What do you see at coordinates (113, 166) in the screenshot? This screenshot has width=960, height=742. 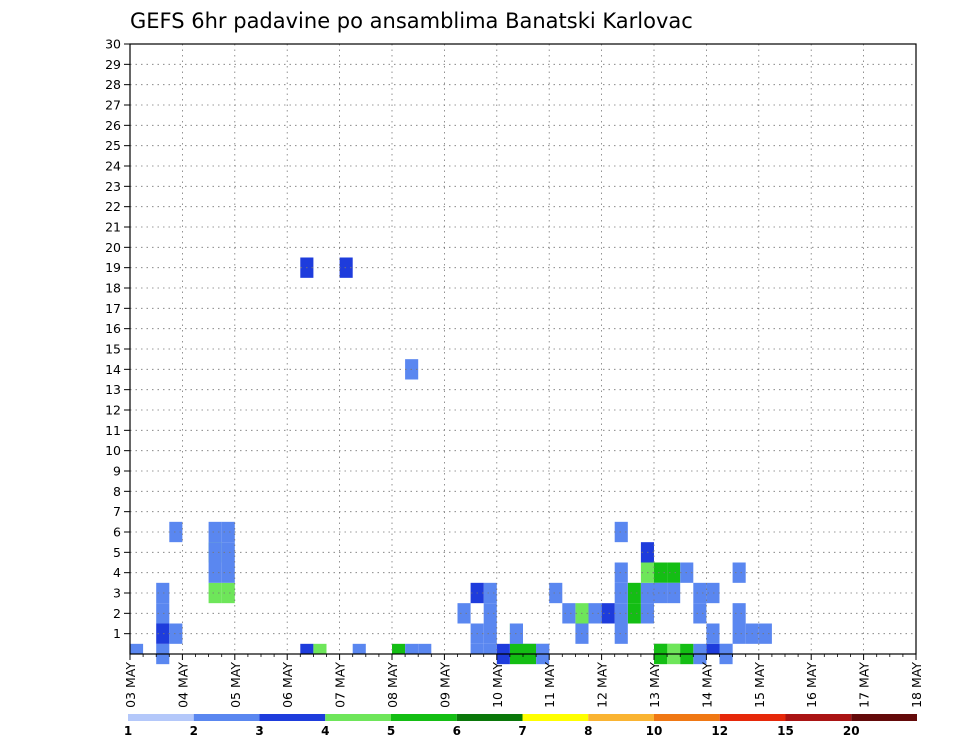 I see `y-tick-label: 24` at bounding box center [113, 166].